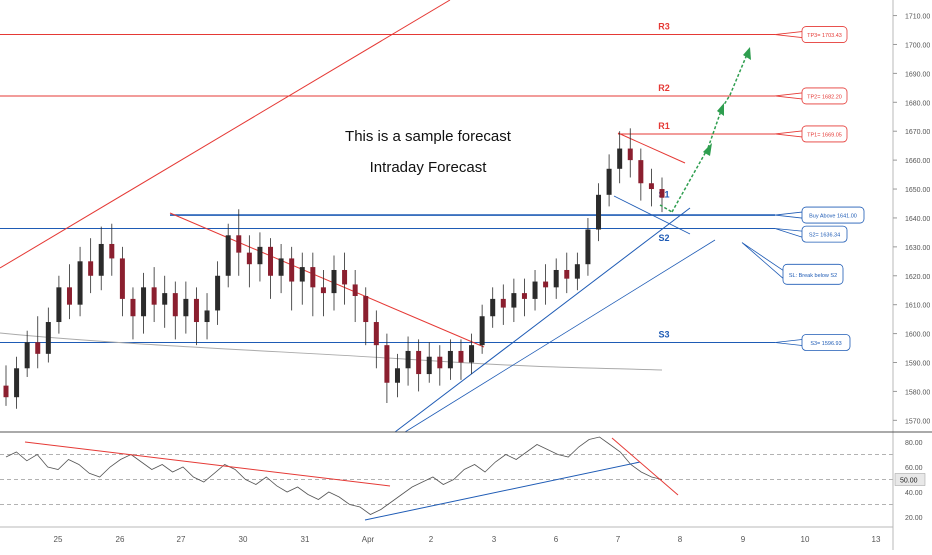 Image resolution: width=932 pixels, height=555 pixels. What do you see at coordinates (618, 539) in the screenshot?
I see `time-tick-label: 7` at bounding box center [618, 539].